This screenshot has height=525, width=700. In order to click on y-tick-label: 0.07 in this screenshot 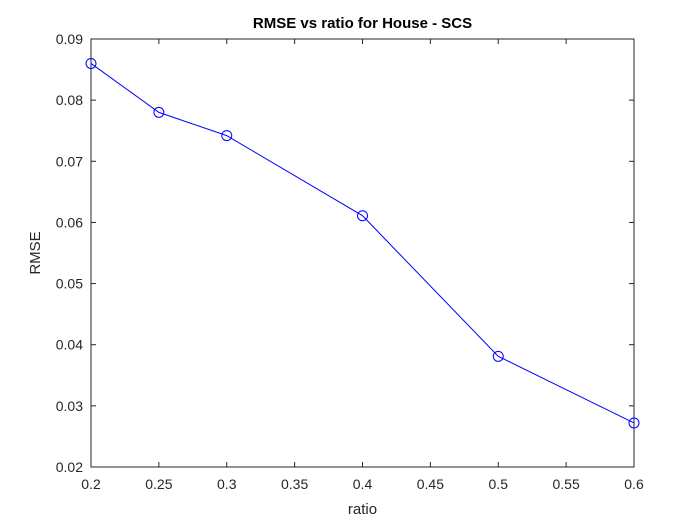, I will do `click(69, 161)`.